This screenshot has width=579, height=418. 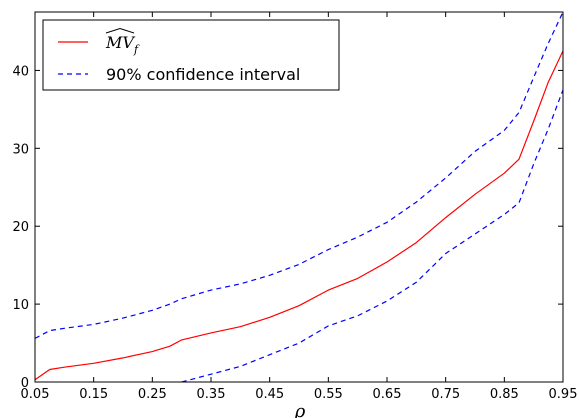 I want to click on x-tick-label: 0.95, so click(x=563, y=394).